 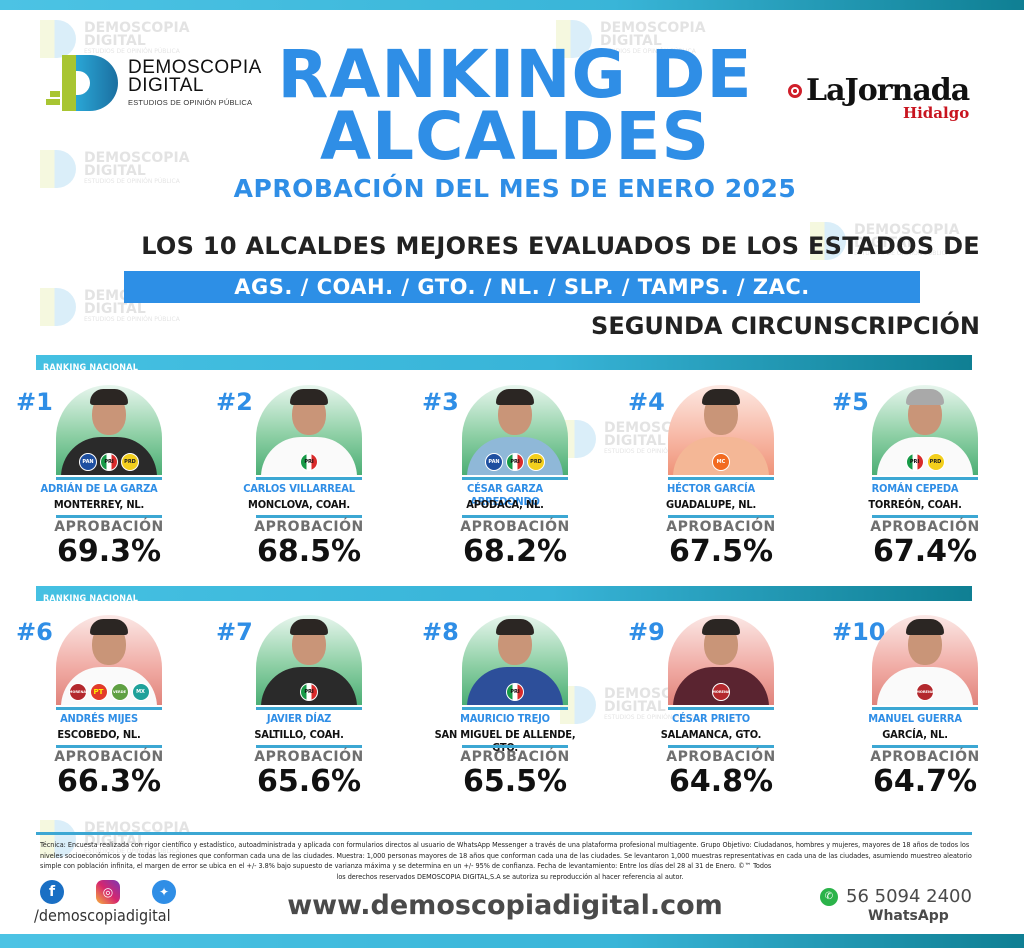 What do you see at coordinates (915, 718) in the screenshot?
I see `mayor-name: MANUEL GUERRA` at bounding box center [915, 718].